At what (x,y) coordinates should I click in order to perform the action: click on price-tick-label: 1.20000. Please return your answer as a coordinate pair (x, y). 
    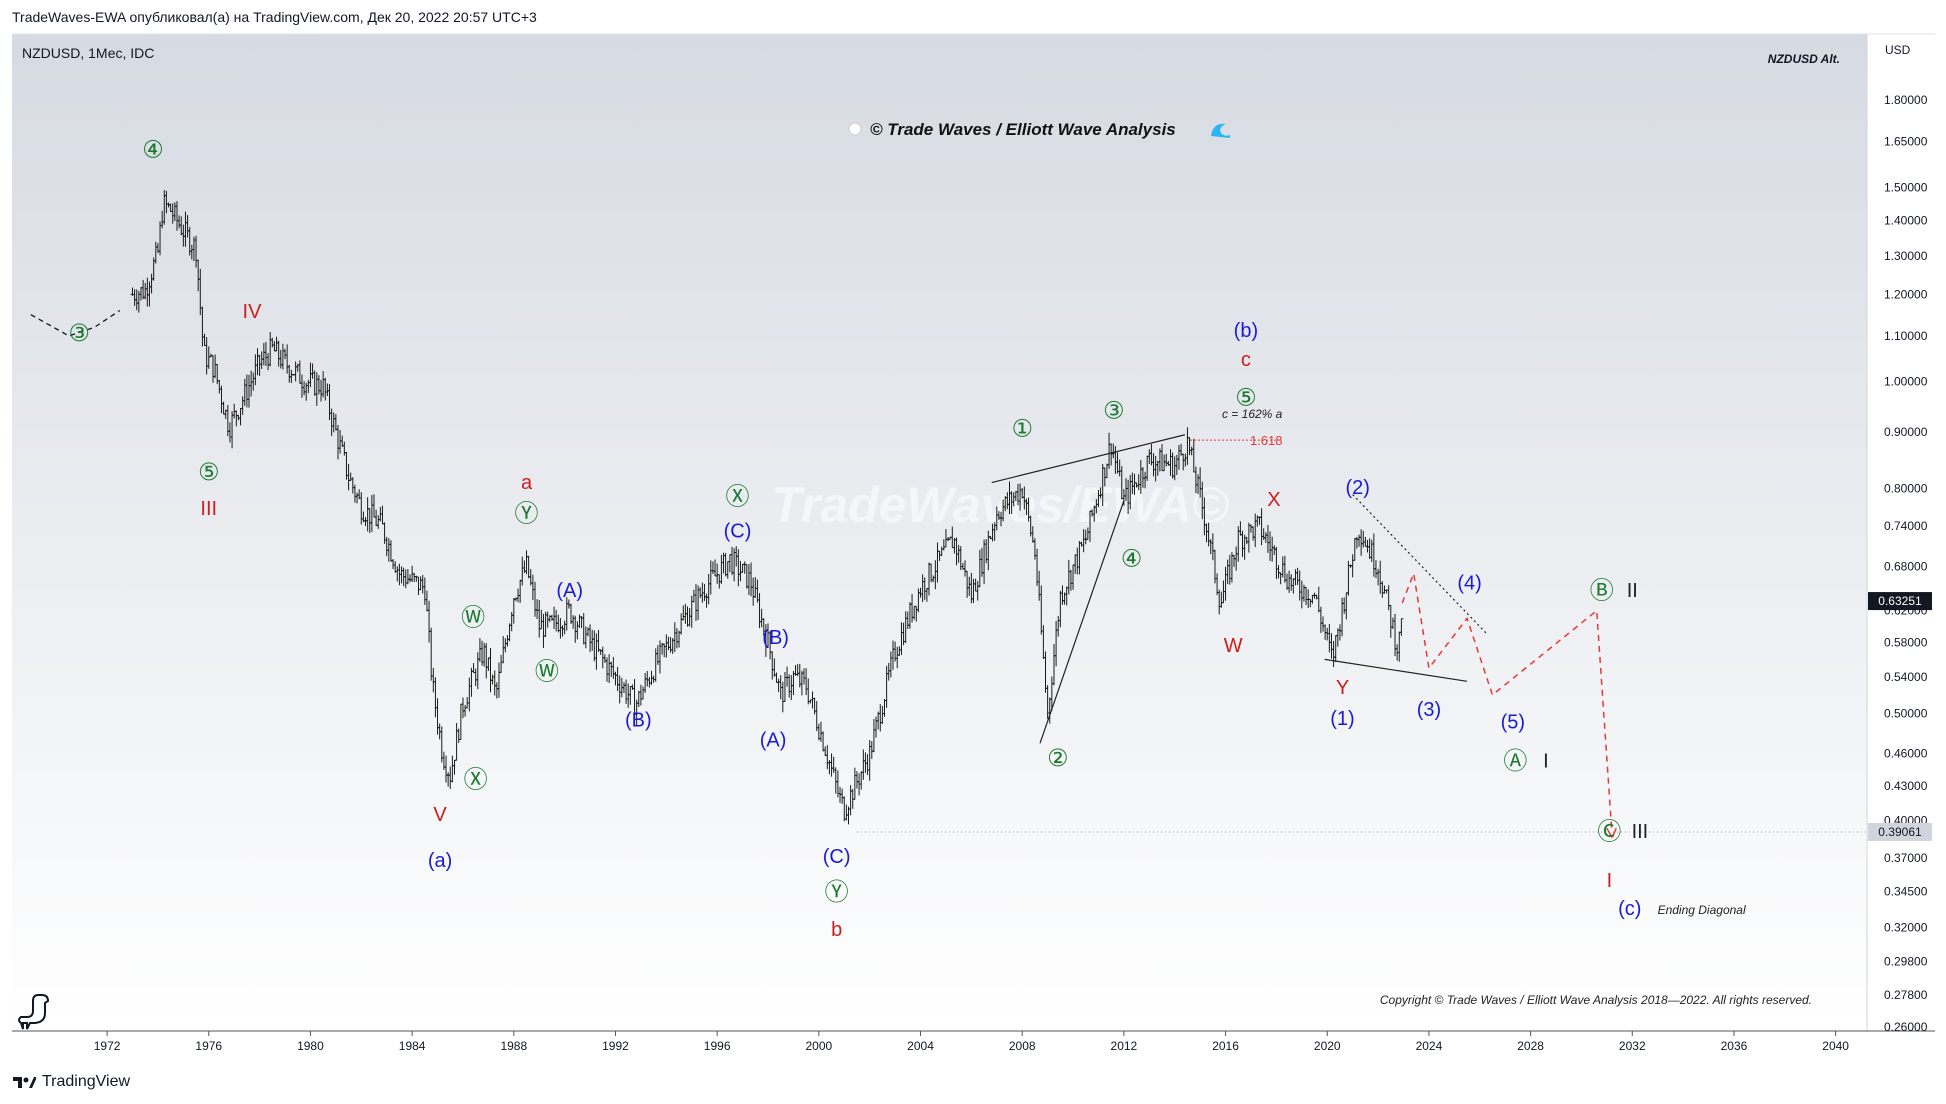
    Looking at the image, I should click on (1906, 294).